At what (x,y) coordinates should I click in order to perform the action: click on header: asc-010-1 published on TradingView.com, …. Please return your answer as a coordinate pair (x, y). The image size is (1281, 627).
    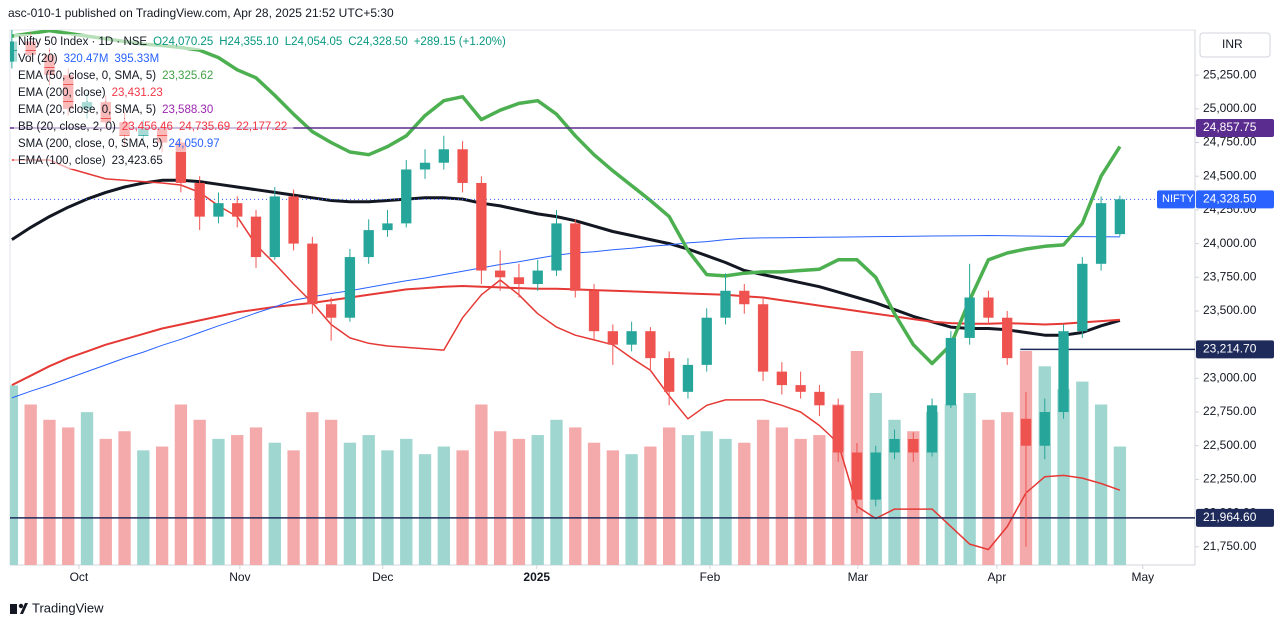
    Looking at the image, I should click on (201, 13).